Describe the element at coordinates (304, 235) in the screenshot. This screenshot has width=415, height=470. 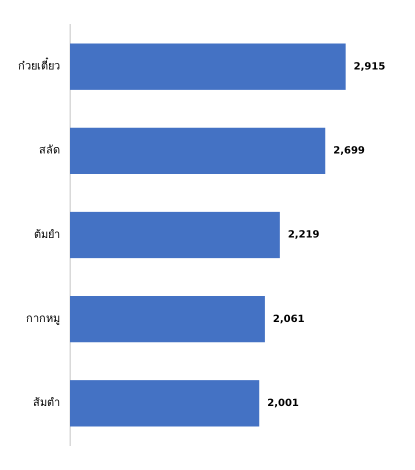
I see `data-label: 2,219` at that location.